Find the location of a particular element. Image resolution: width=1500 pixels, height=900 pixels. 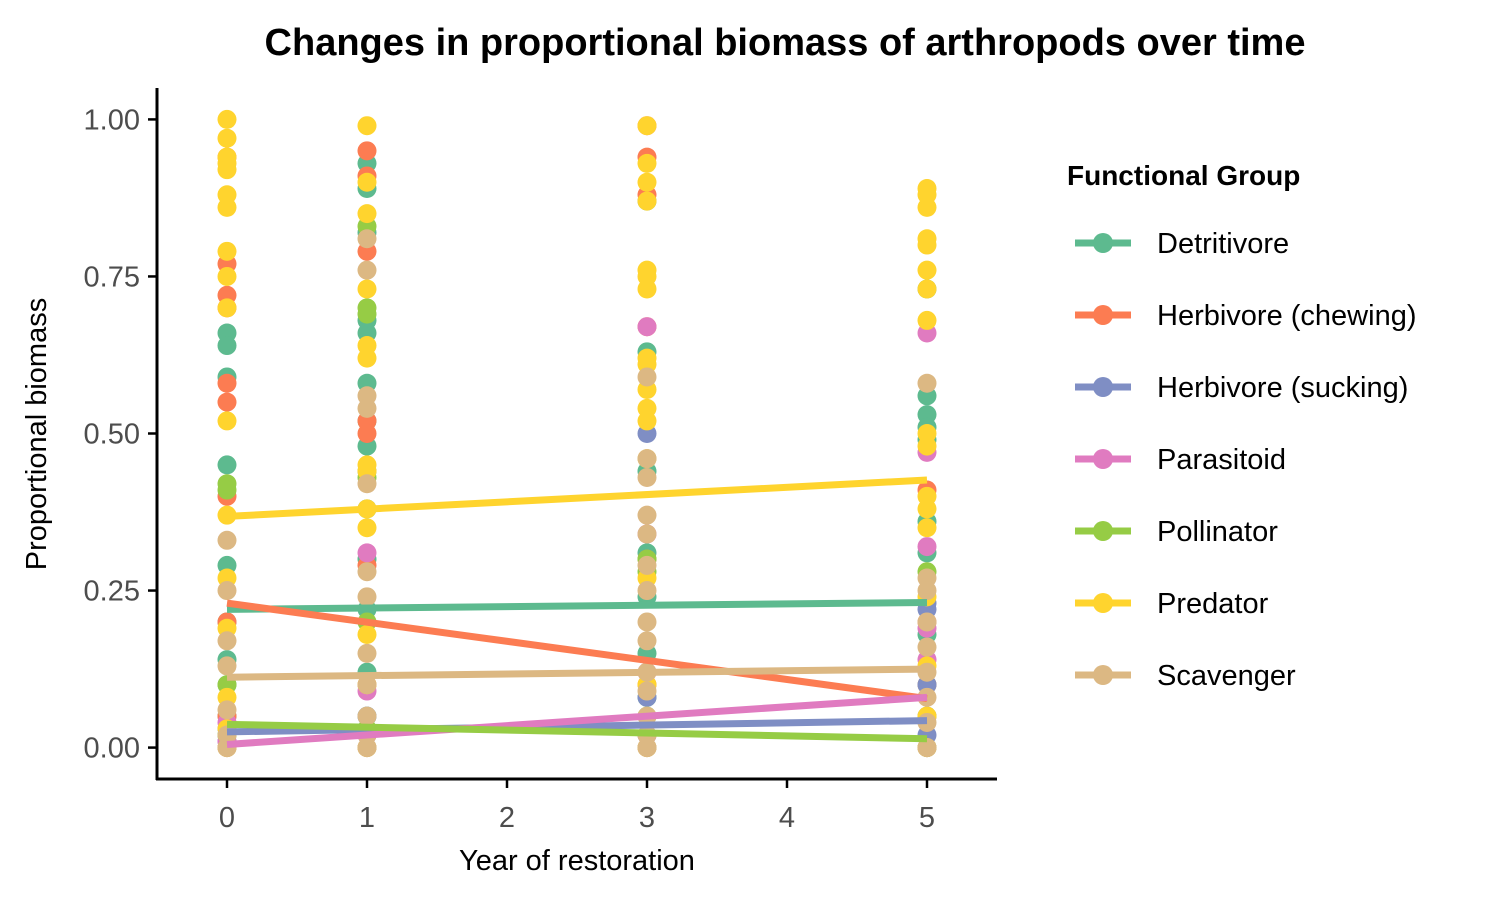

legend-item: Pollinator is located at coordinates (1176, 532).